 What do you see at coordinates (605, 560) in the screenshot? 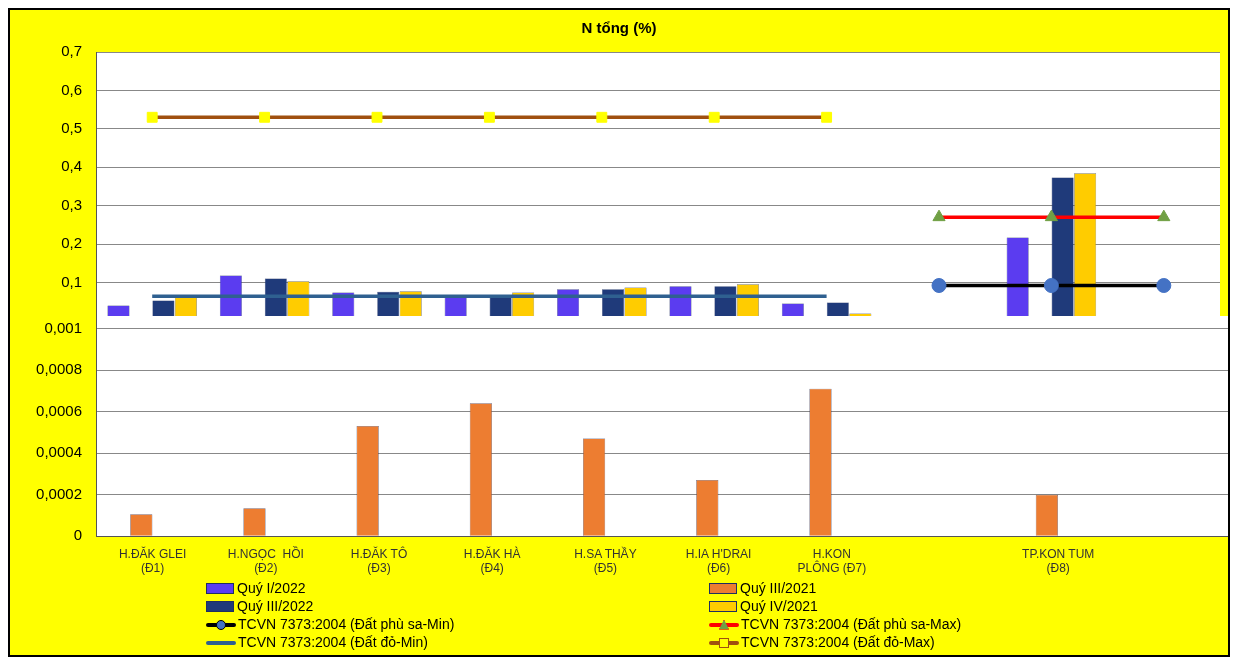
I see `x-tick-label: H.SA THẦY (Đ5)` at bounding box center [605, 560].